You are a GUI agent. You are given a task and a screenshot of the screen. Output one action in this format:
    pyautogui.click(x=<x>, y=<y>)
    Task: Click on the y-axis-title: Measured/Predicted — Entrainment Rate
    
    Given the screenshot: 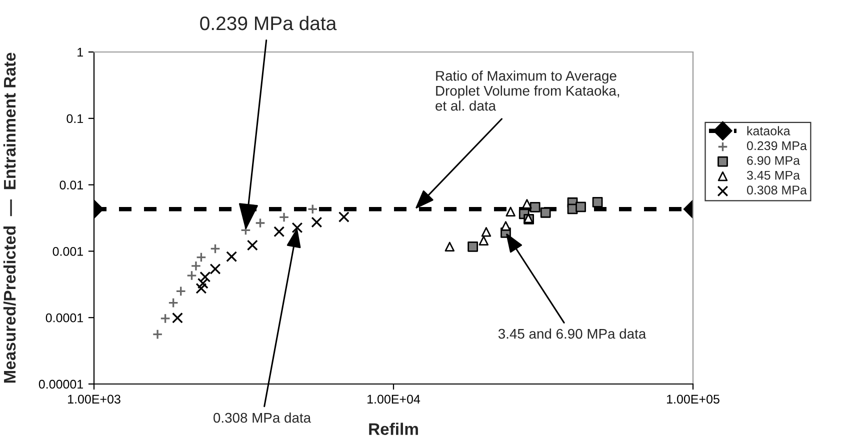 What is the action you would take?
    pyautogui.click(x=9, y=217)
    